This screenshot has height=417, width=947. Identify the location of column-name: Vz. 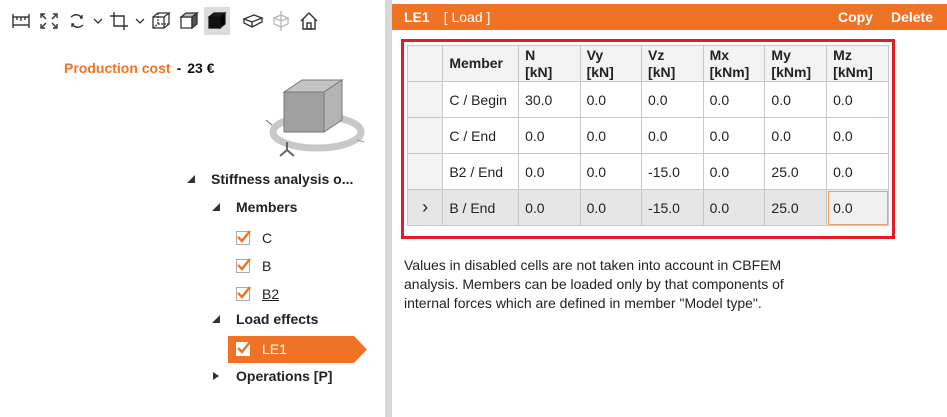
(656, 54).